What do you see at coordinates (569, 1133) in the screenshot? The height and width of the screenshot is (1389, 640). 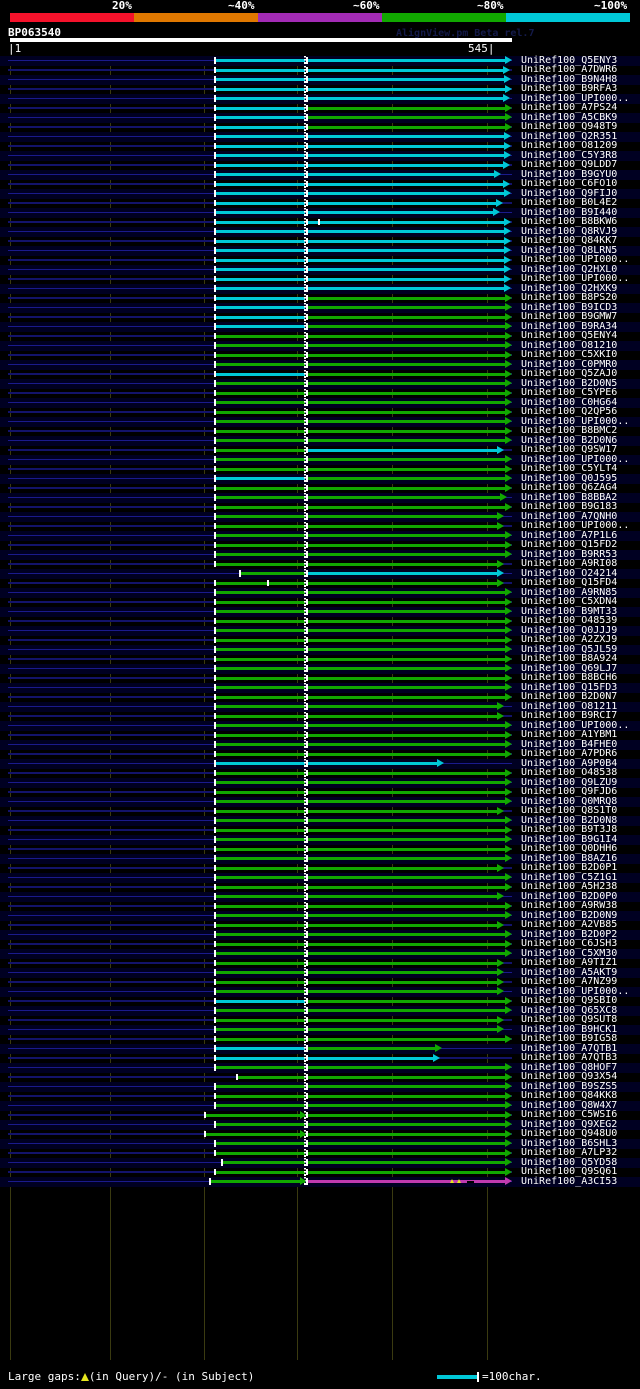 I see `hit-label: UniRef100_Q948U0` at bounding box center [569, 1133].